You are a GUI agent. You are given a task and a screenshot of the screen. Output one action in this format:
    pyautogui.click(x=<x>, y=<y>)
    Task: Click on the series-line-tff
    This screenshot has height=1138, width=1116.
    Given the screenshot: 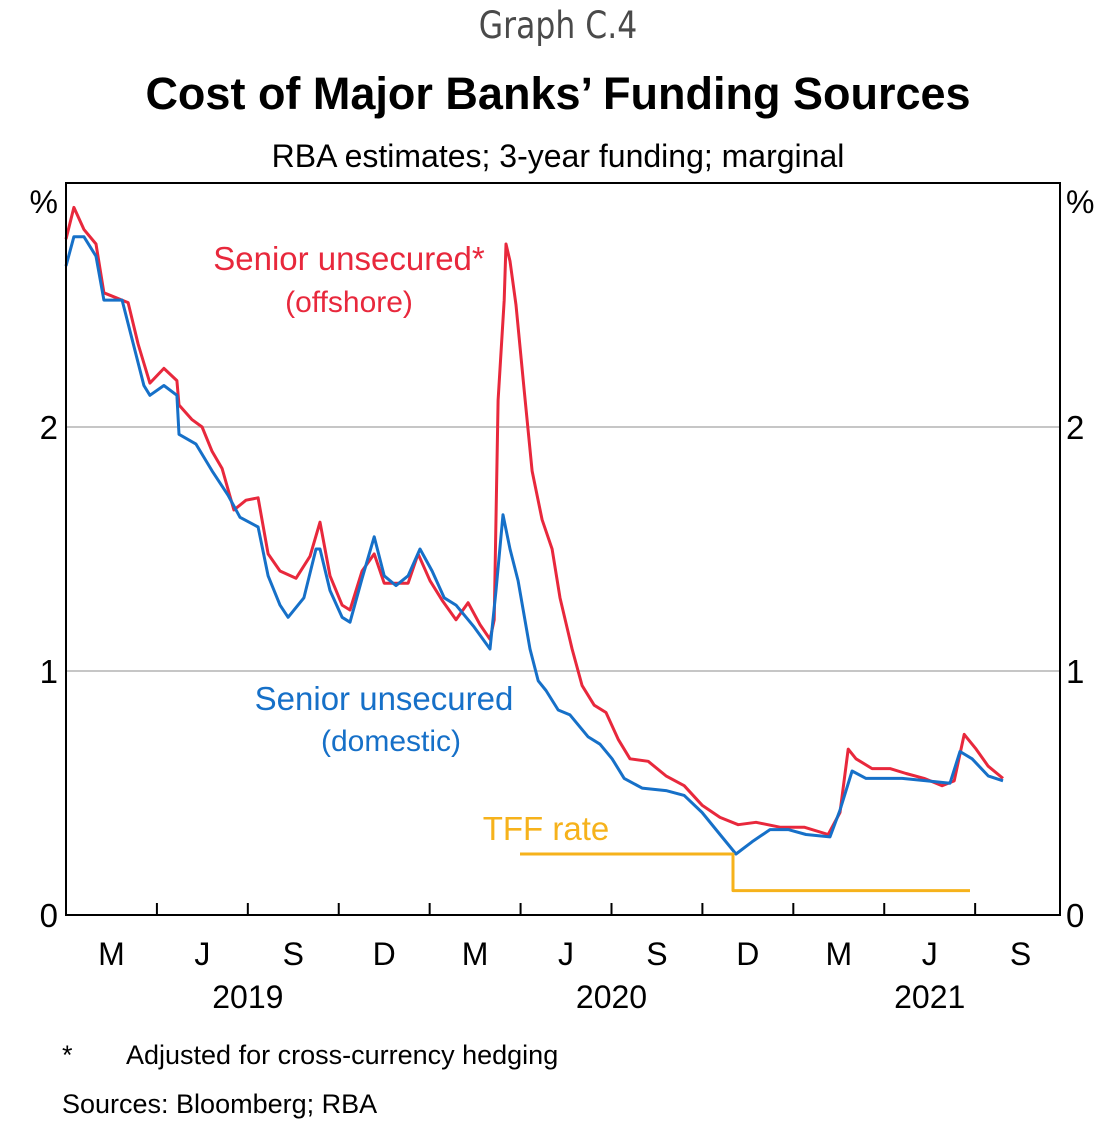 What is the action you would take?
    pyautogui.click(x=745, y=872)
    